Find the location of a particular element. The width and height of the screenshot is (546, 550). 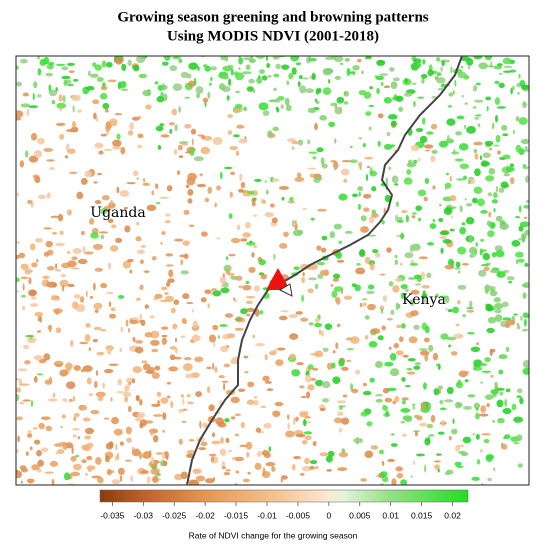

colorbar-tick-label: -0.015 is located at coordinates (236, 515).